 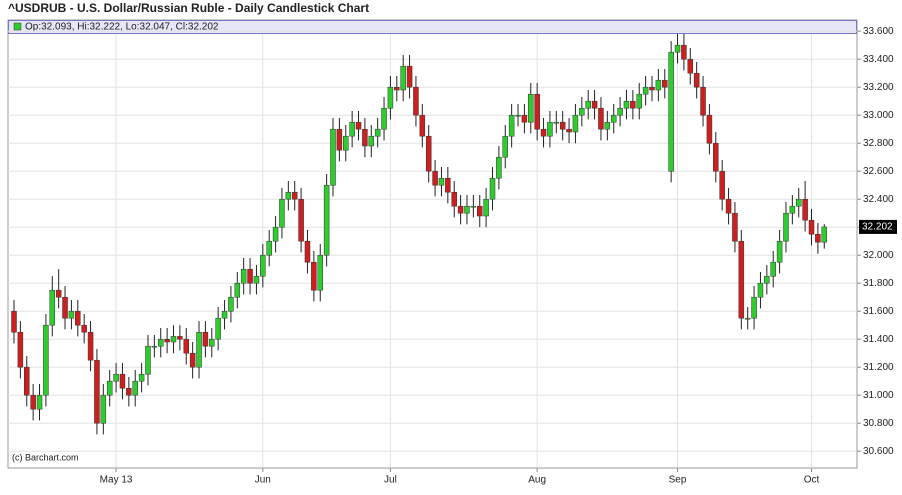 I want to click on y-tick-label: 31.400, so click(x=878, y=339).